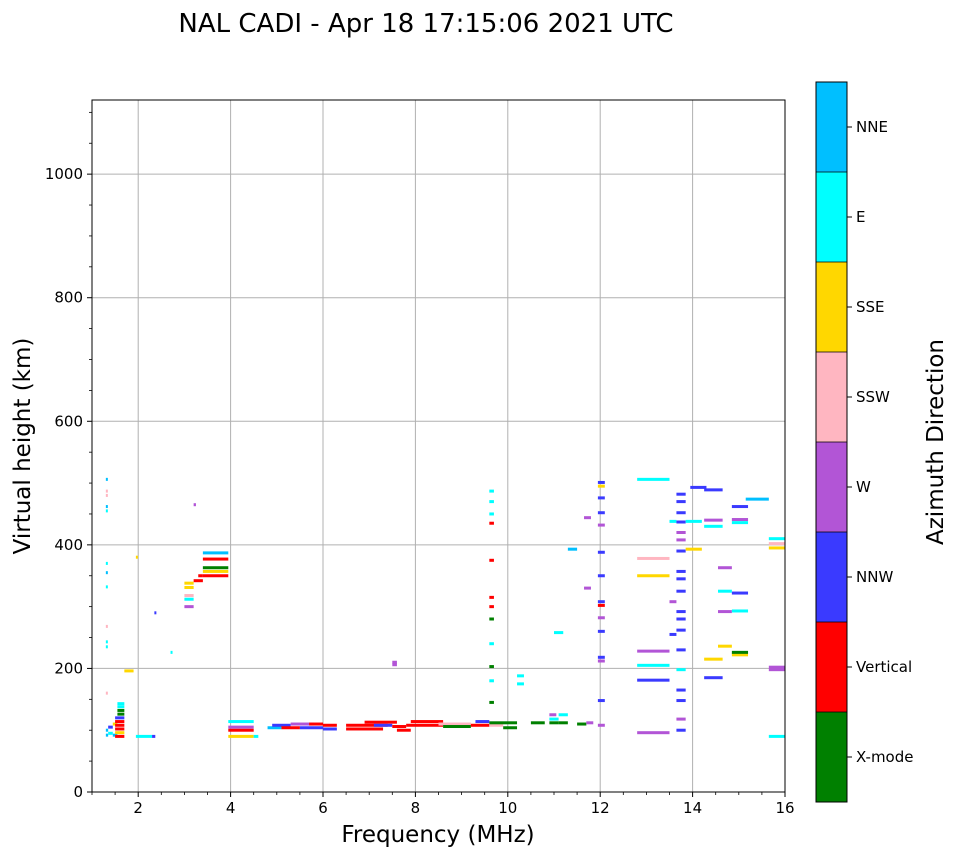 This screenshot has width=958, height=857. Describe the element at coordinates (863, 487) in the screenshot. I see `colorbar-tick-label: W` at that location.